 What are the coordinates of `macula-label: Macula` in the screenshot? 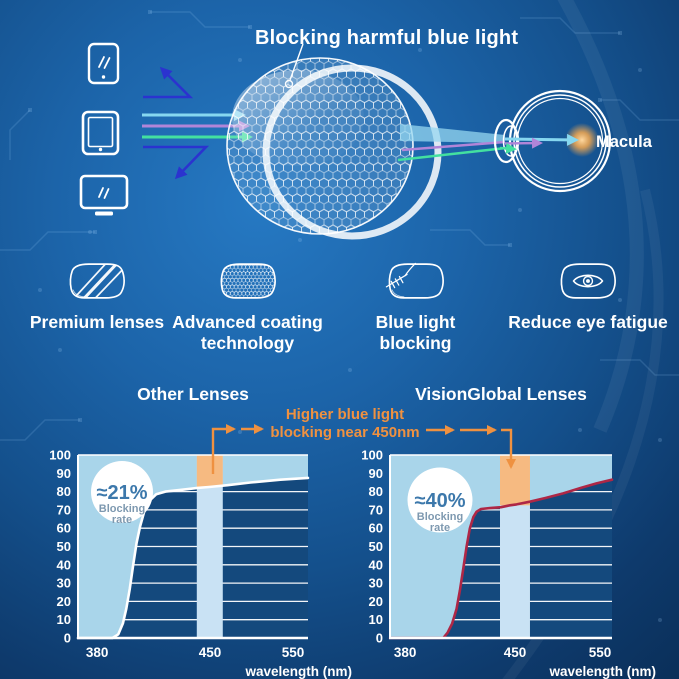 It's located at (624, 142).